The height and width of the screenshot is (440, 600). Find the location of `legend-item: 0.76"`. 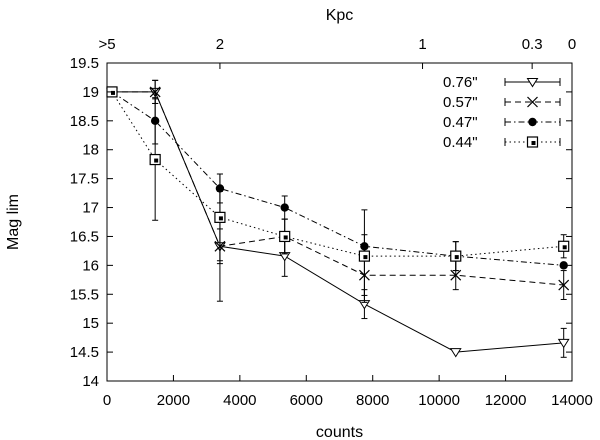

legend-item: 0.76" is located at coordinates (502, 82).